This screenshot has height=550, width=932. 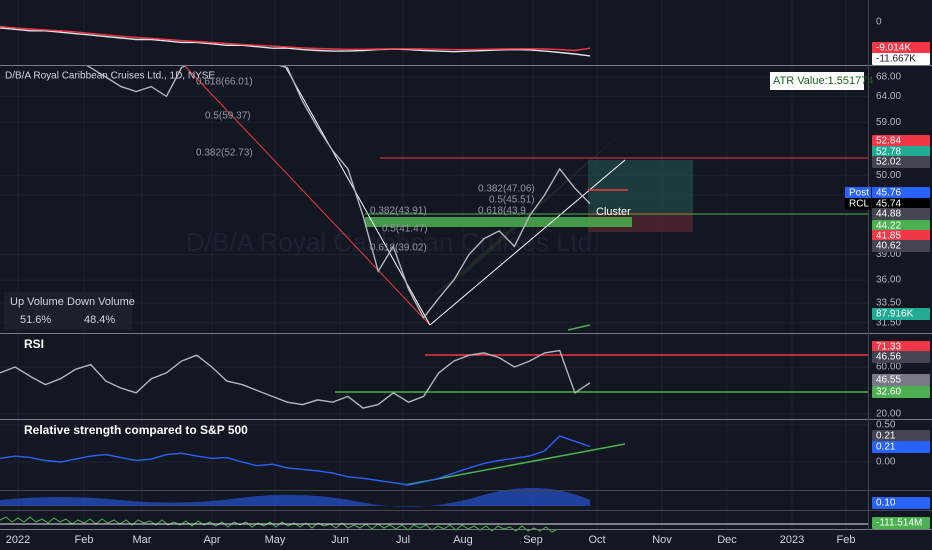 What do you see at coordinates (888, 152) in the screenshot?
I see `price-label: 52.78` at bounding box center [888, 152].